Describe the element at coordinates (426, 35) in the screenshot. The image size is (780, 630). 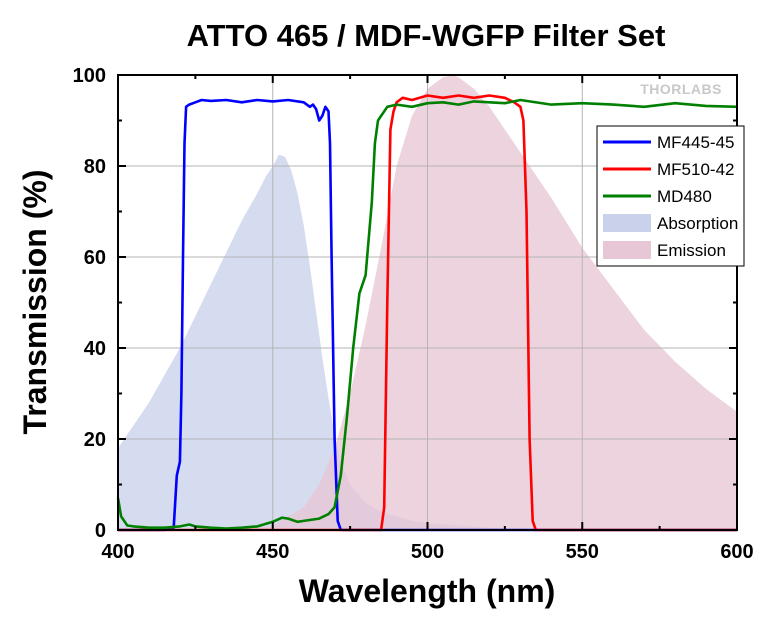
I see `chart-title: ATTO 465 / MDF-WGFP Filter Set` at that location.